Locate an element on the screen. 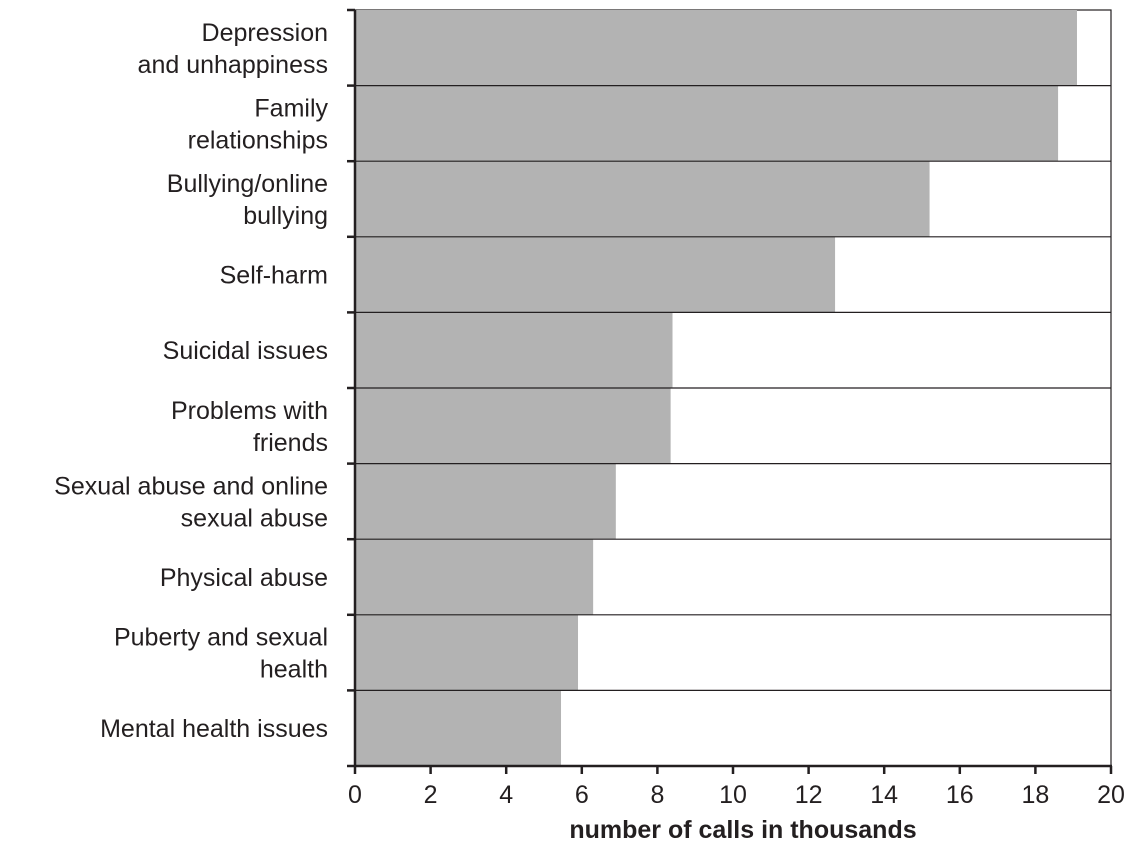 This screenshot has height=846, width=1133. category-label-line: Family is located at coordinates (291, 108).